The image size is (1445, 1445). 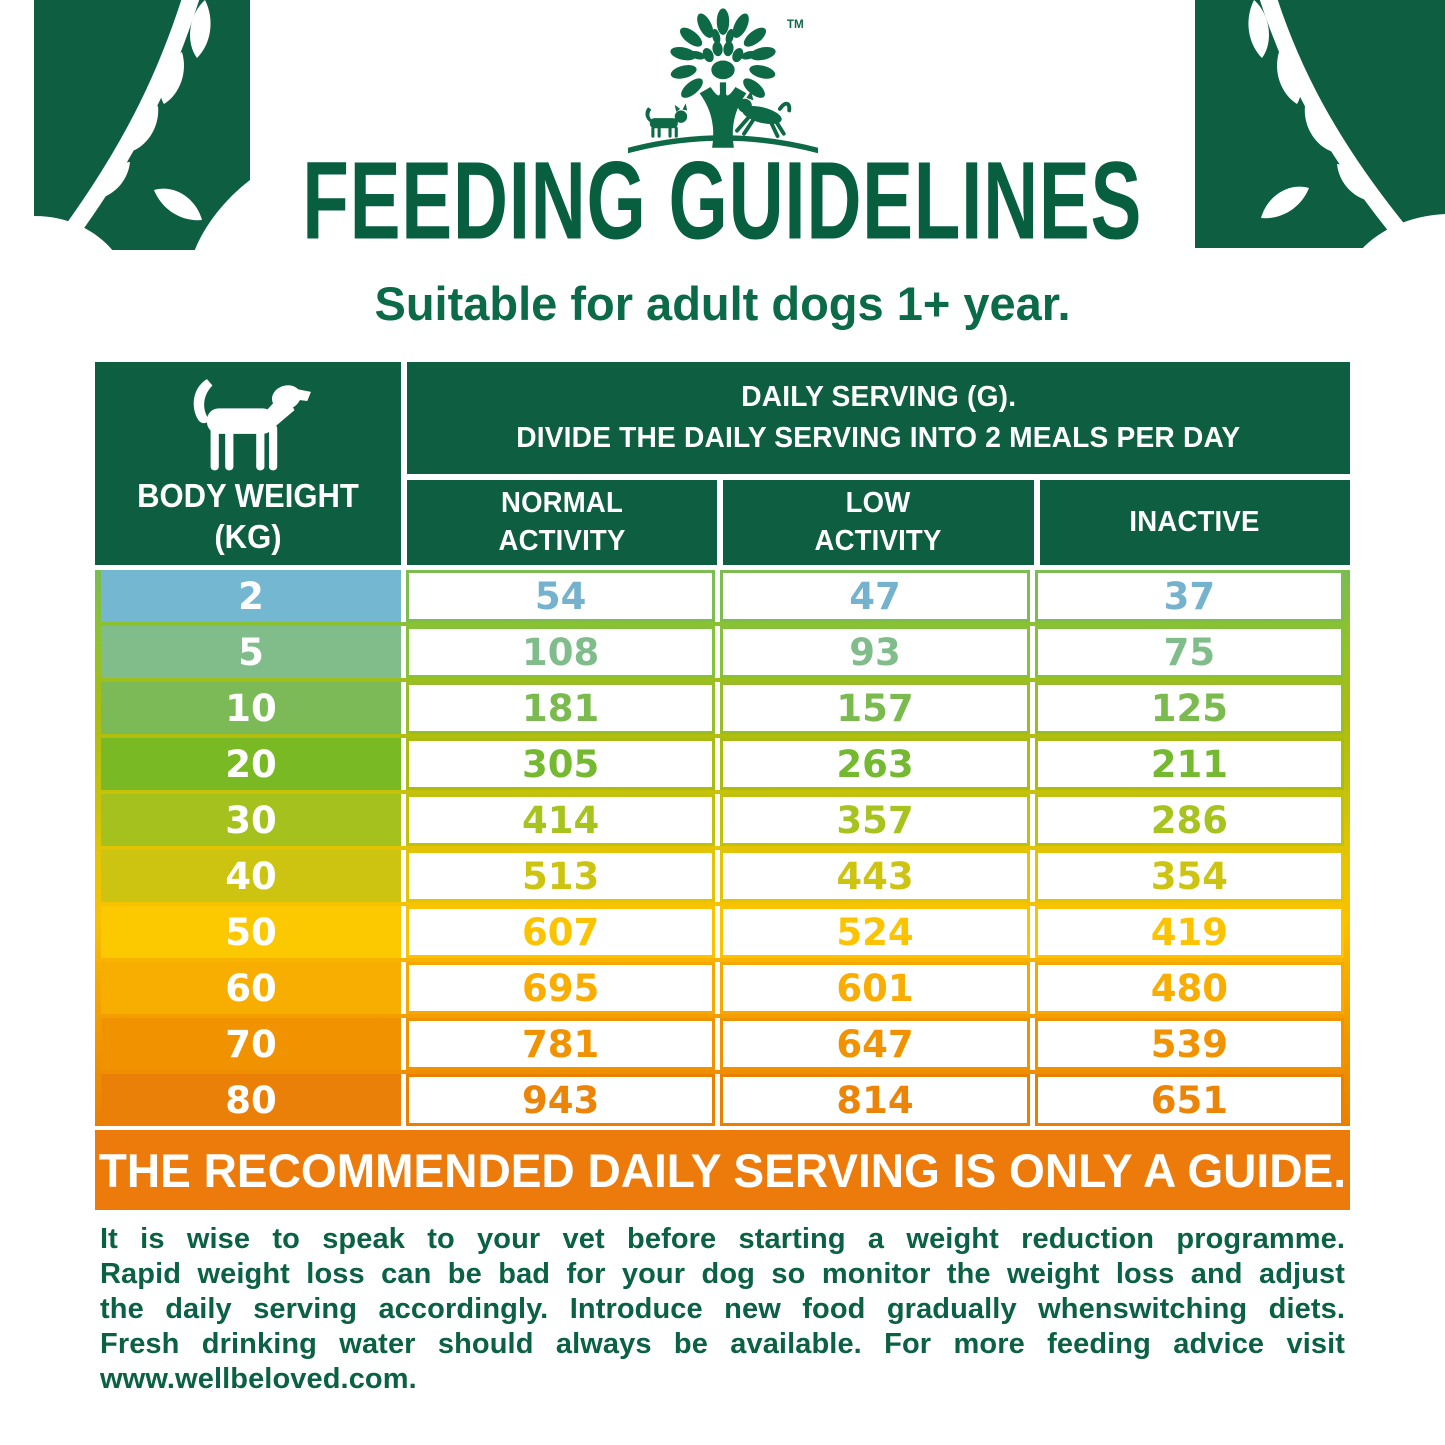 I want to click on table-row: 20 305 263 211, so click(x=722, y=764).